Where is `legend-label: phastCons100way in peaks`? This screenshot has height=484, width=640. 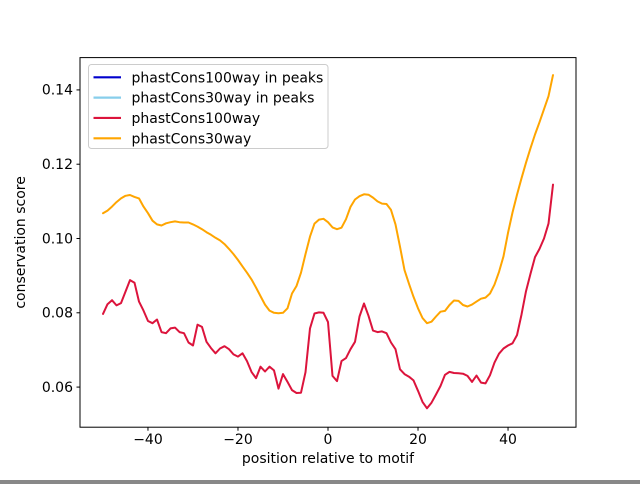
legend-label: phastCons100way in peaks is located at coordinates (228, 78).